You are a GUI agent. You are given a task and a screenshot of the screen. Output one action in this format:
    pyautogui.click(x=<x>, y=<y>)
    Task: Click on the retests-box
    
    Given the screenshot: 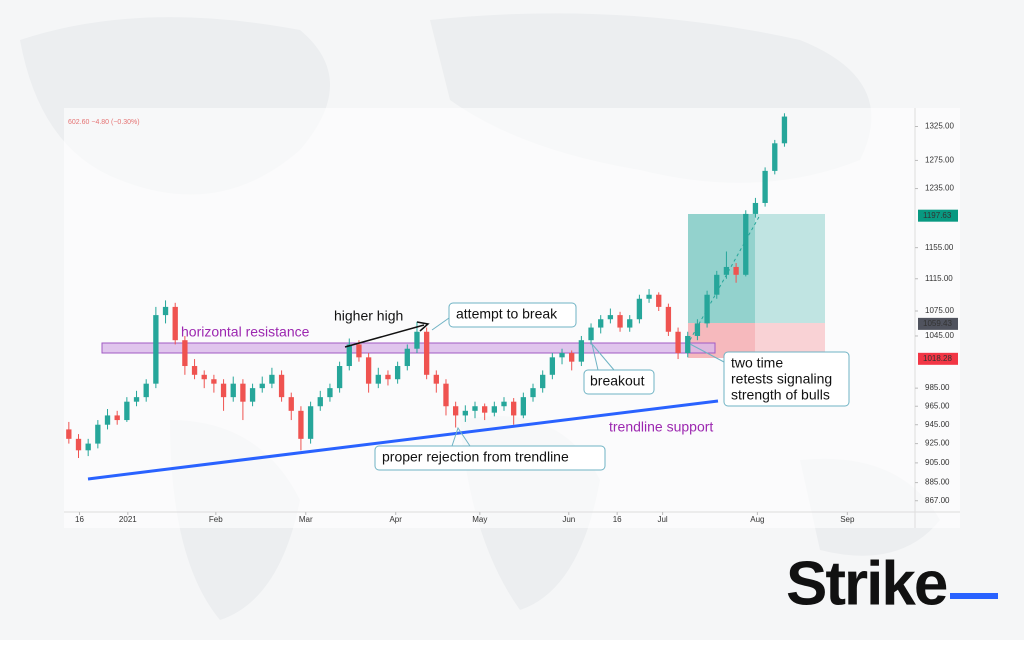 What is the action you would take?
    pyautogui.click(x=786, y=379)
    